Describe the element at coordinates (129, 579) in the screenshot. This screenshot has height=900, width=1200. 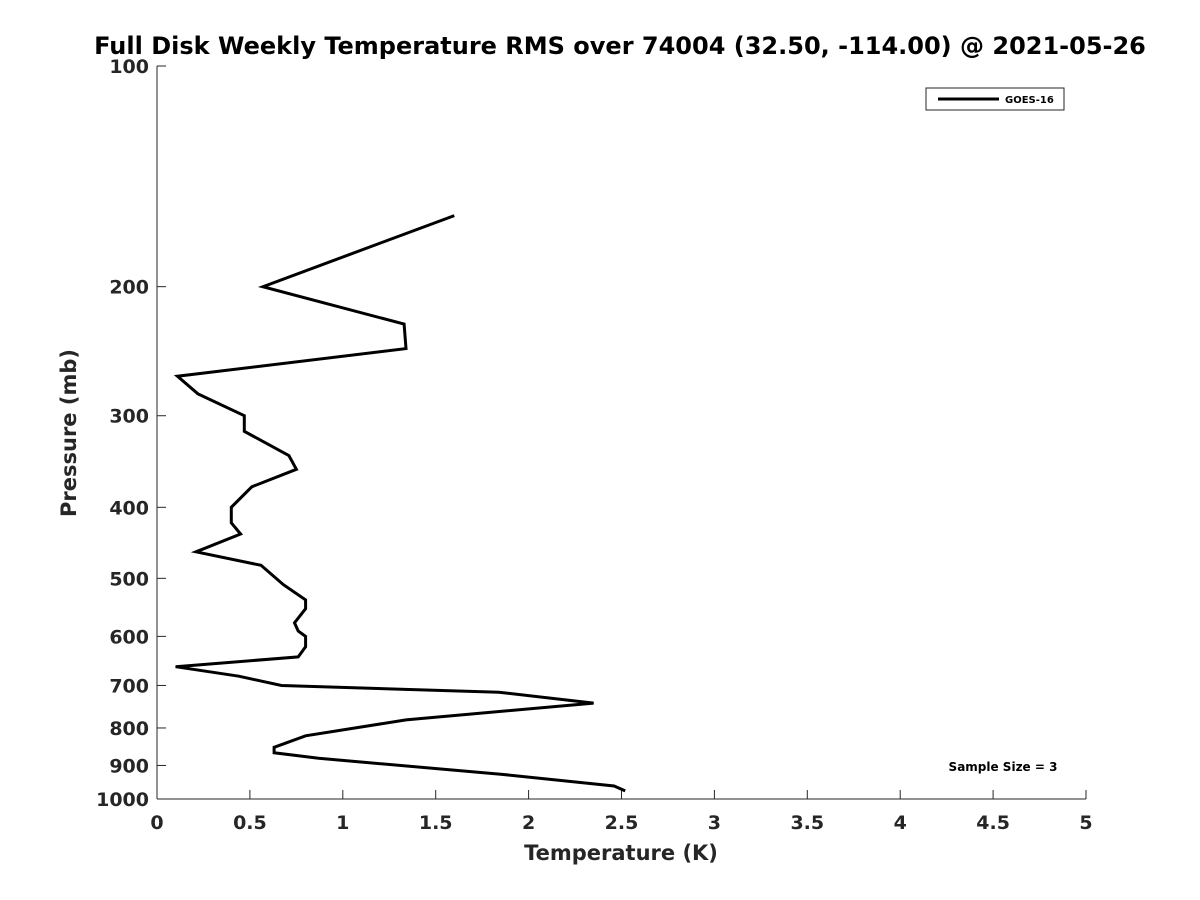
I see `y-tick-label: 500` at that location.